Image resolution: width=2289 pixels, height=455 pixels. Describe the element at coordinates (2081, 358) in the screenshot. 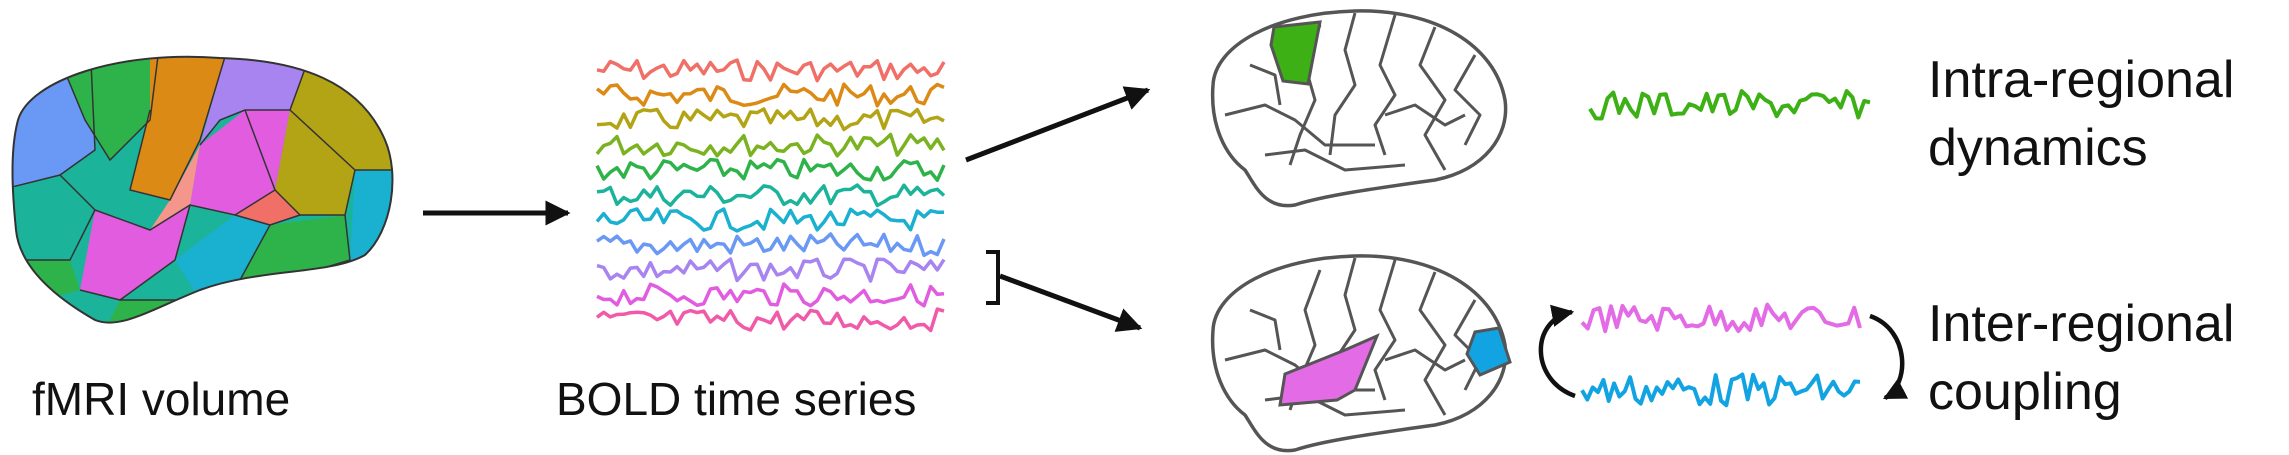

I see `inter-regional-label: Inter-regional coupling` at that location.